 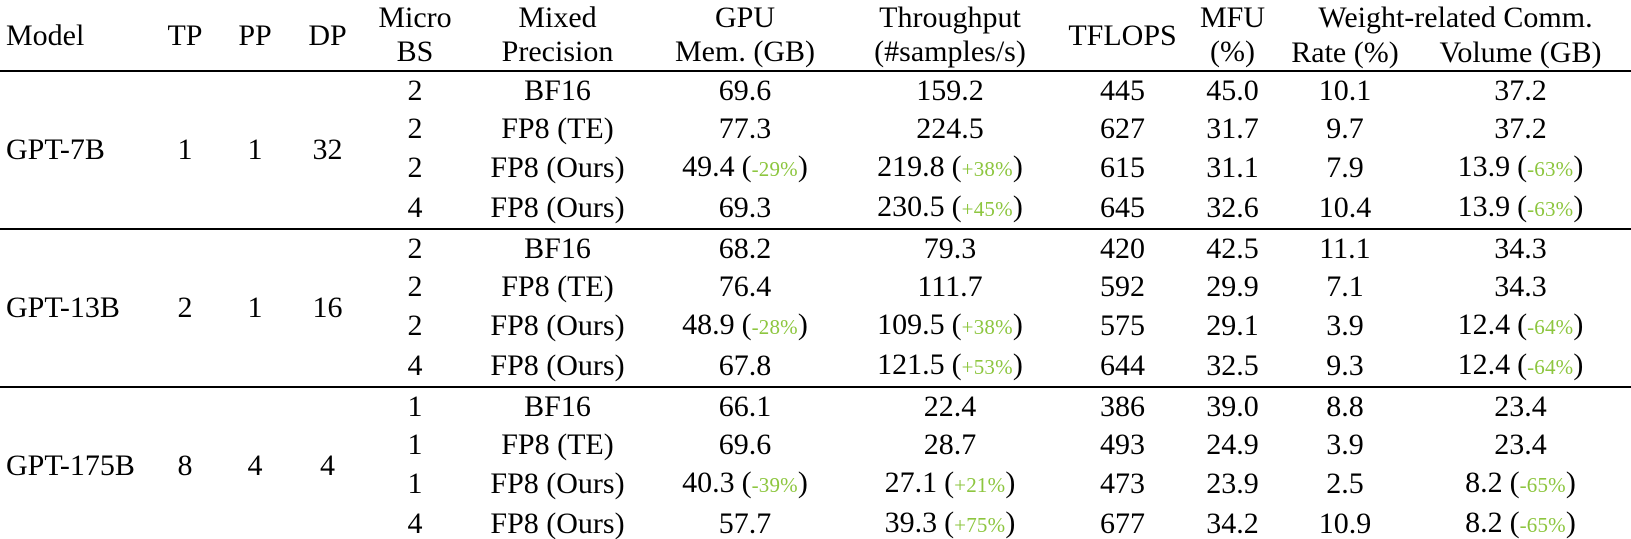 What do you see at coordinates (775, 482) in the screenshot?
I see `delta: (-39%)` at bounding box center [775, 482].